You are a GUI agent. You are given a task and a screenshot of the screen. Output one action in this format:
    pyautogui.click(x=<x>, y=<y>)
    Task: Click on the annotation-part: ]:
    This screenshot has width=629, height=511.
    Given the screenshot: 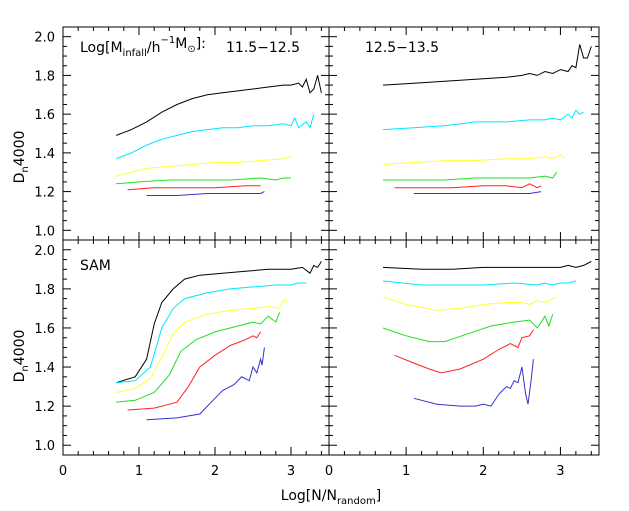 What is the action you would take?
    pyautogui.click(x=201, y=44)
    